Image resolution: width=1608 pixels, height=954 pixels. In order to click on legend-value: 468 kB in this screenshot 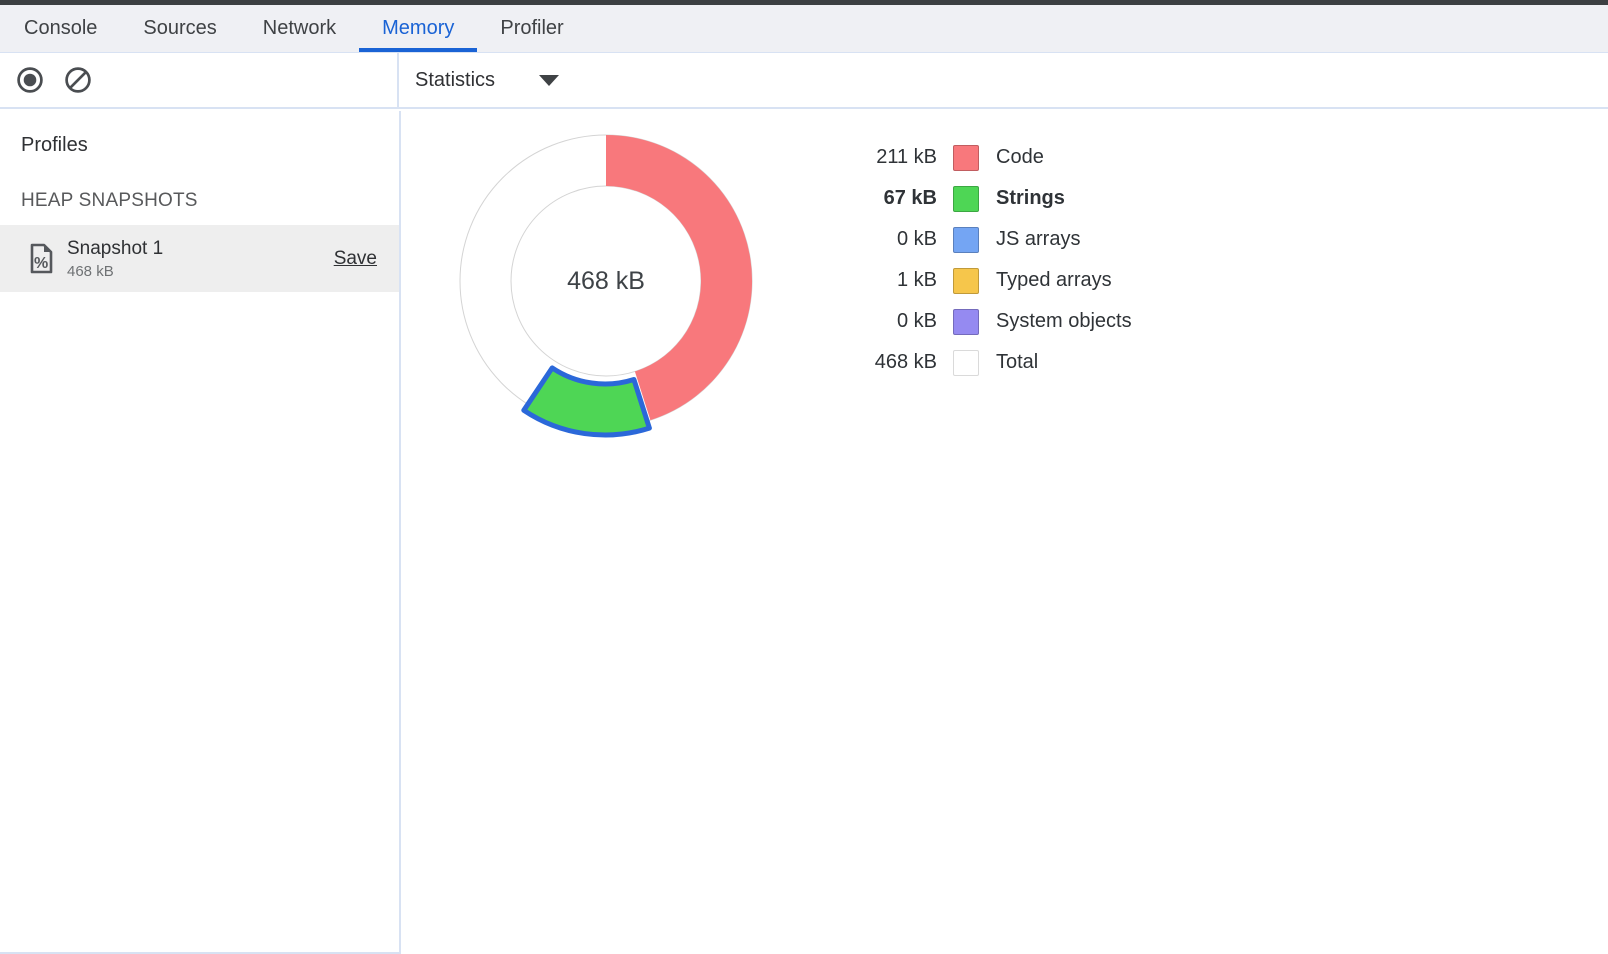, I will do `click(905, 362)`.